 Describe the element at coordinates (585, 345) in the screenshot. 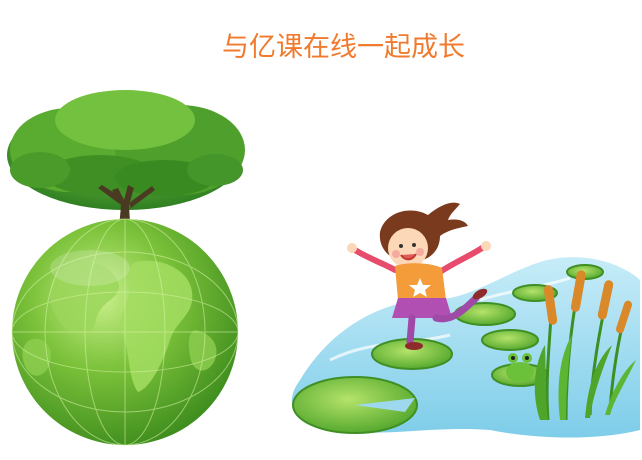

I see `cattails` at that location.